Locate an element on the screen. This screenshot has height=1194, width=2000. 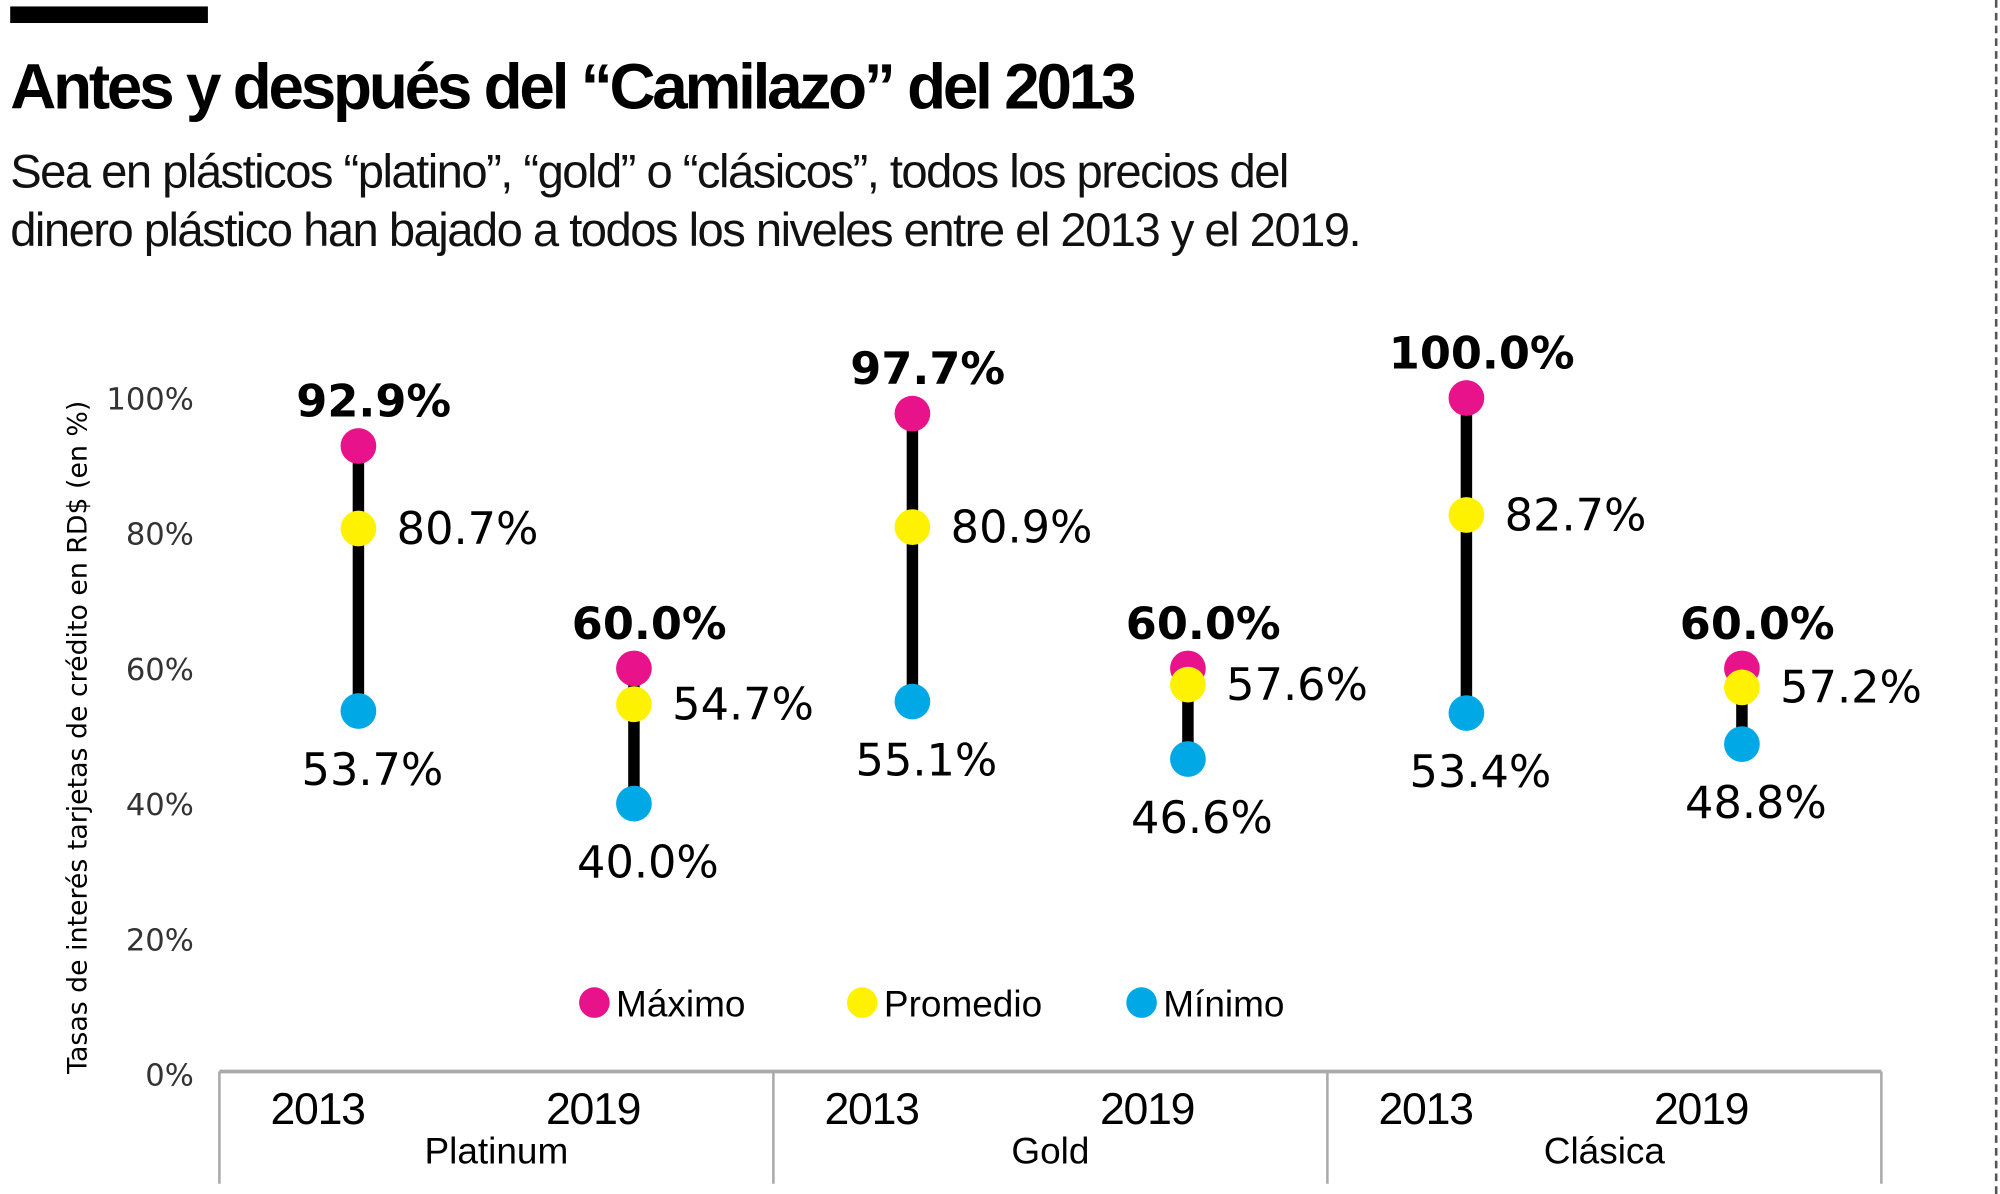
label-avg: 82.7% is located at coordinates (1576, 515).